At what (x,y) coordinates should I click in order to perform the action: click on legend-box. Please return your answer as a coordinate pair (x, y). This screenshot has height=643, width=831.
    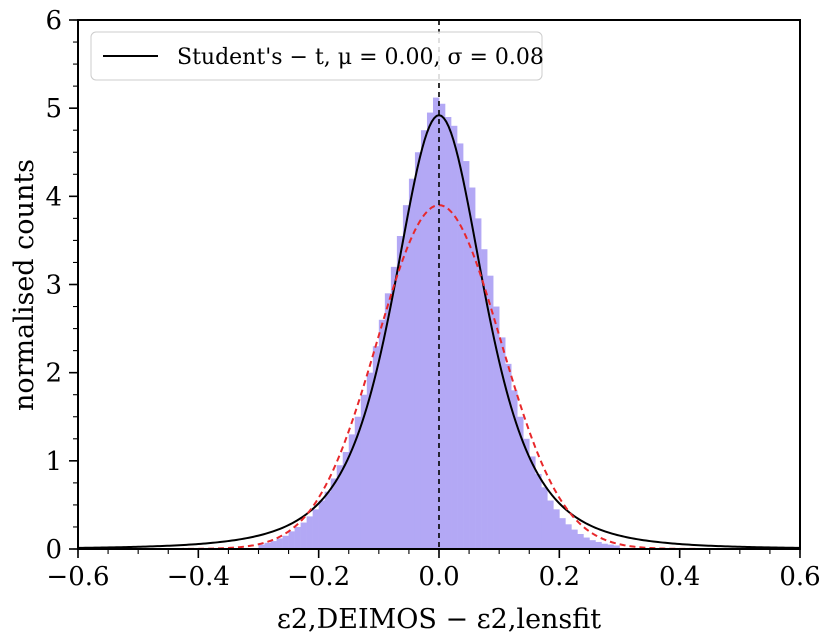
    Looking at the image, I should click on (316, 56).